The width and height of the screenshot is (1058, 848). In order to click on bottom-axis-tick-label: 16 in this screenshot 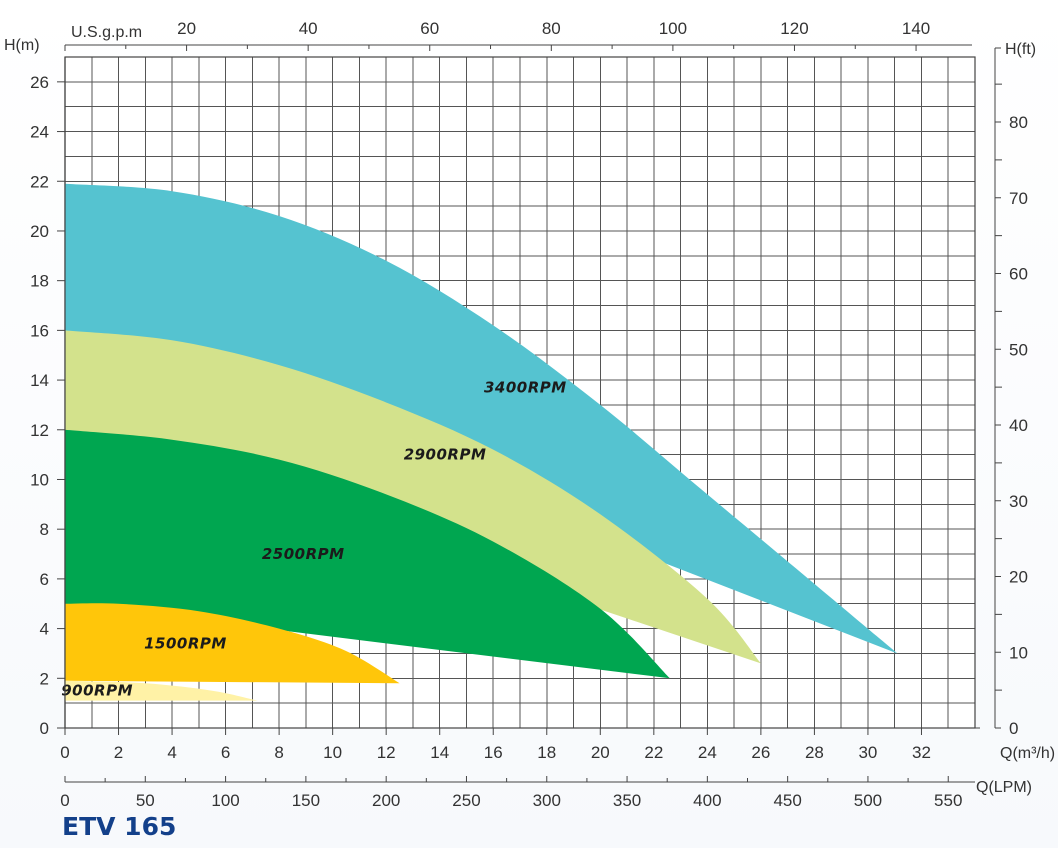, I will do `click(493, 752)`.